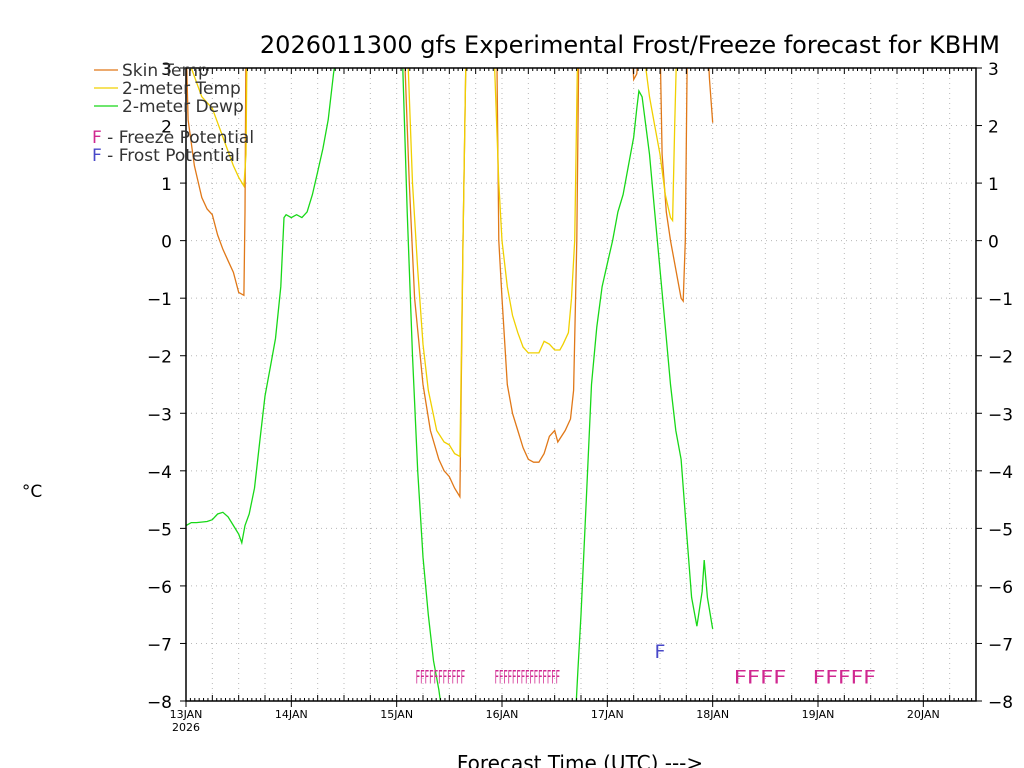 Image resolution: width=1024 pixels, height=768 pixels. Describe the element at coordinates (166, 185) in the screenshot. I see `y-tick-label-left: 1` at that location.